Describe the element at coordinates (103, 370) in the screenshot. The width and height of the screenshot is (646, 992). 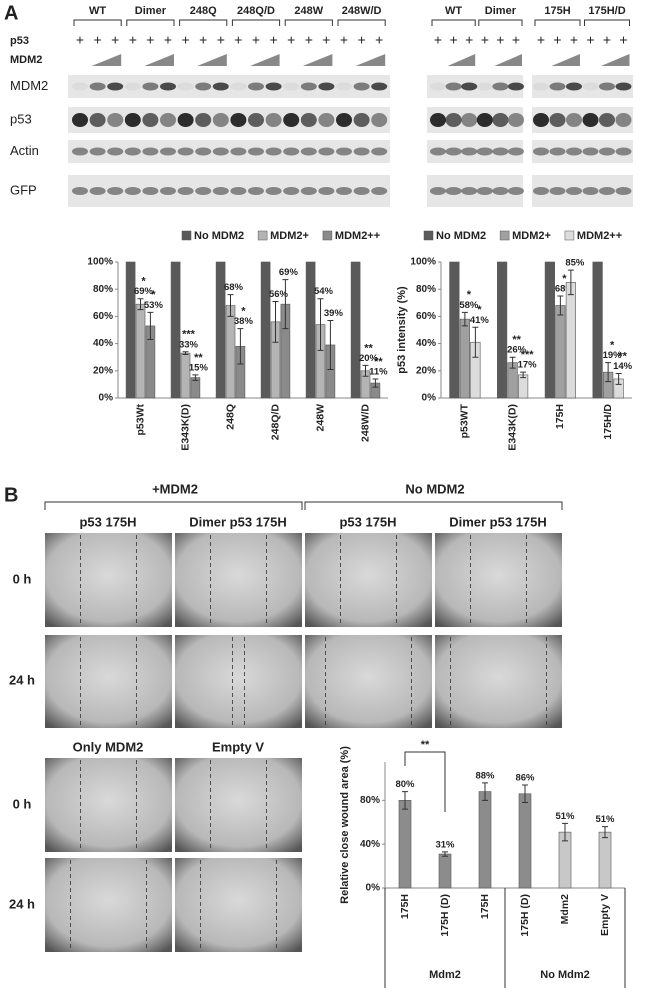
I see `y-tick-label: 20%` at that location.